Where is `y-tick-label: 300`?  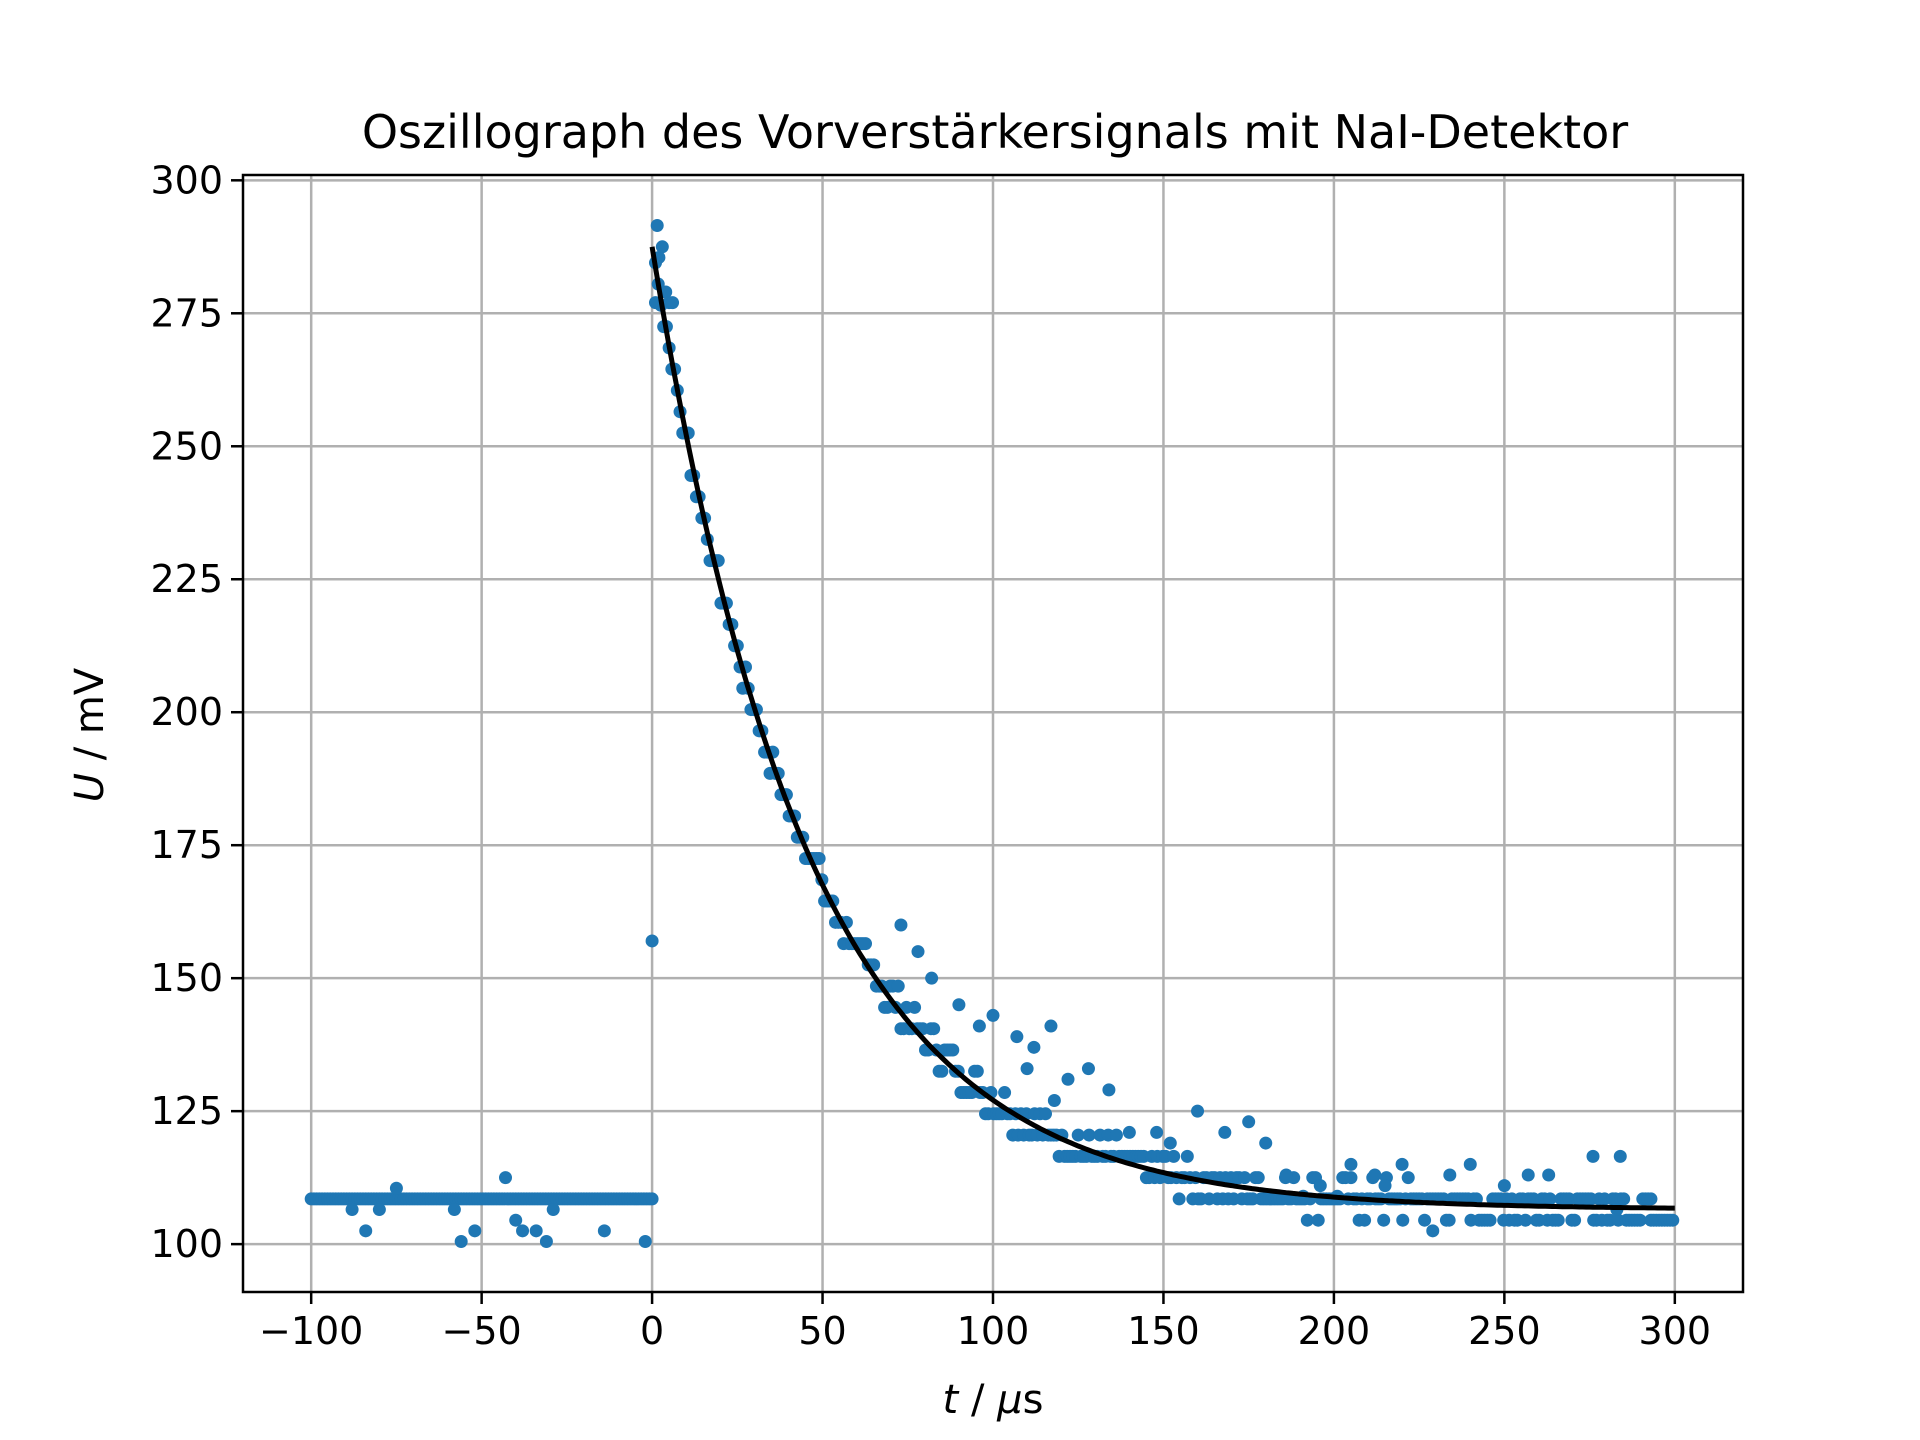 y-tick-label: 300 is located at coordinates (186, 180).